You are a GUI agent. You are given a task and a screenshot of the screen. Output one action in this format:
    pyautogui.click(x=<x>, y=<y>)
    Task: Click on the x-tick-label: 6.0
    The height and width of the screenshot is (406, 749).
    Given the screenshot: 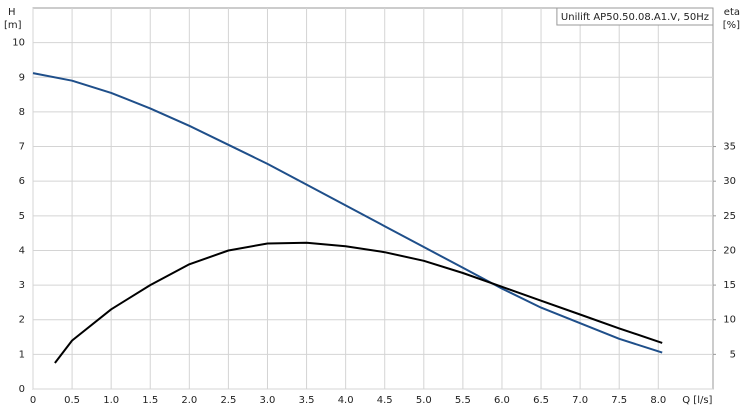 What is the action you would take?
    pyautogui.click(x=502, y=400)
    